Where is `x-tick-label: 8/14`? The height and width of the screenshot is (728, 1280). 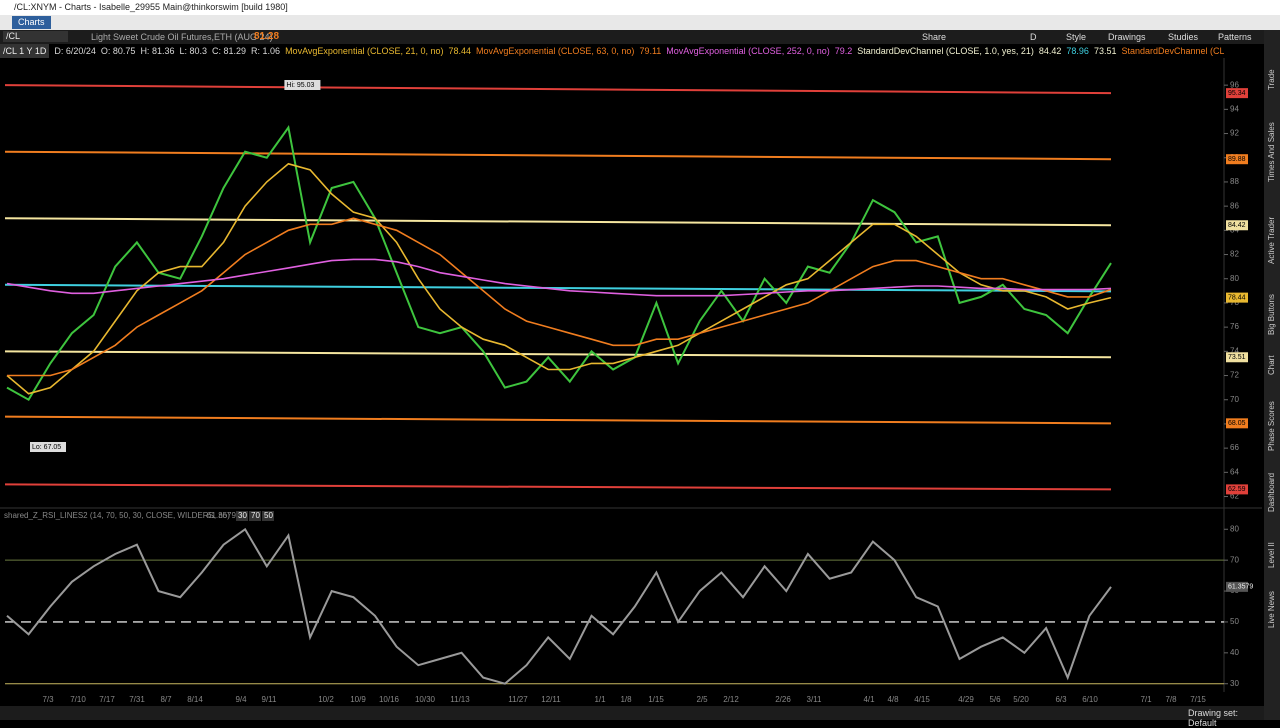 x-tick-label: 8/14 is located at coordinates (195, 699).